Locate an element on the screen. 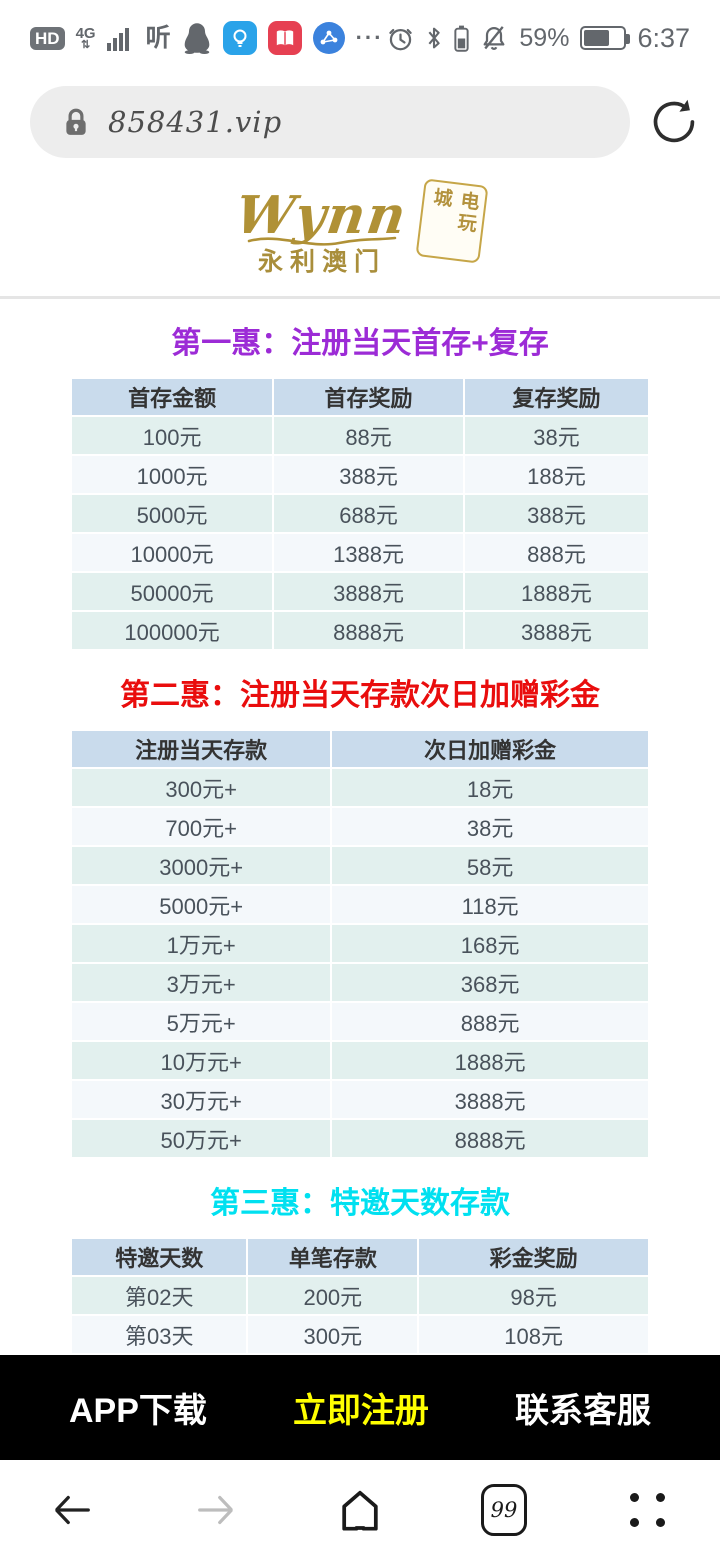 The image size is (720, 1560). browser-nav-bar: 99 is located at coordinates (360, 1510).